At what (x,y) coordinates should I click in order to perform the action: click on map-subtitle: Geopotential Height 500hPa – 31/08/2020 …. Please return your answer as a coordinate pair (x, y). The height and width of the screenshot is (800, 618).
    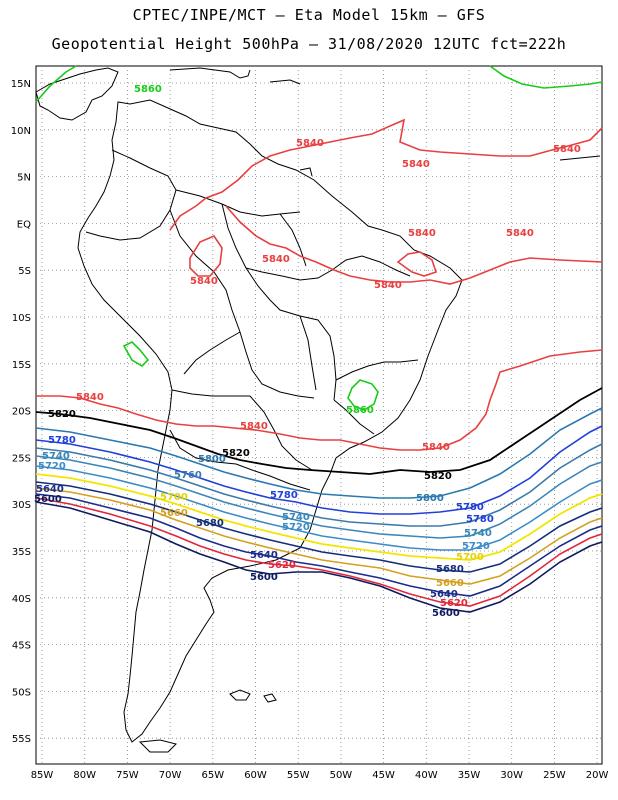
    Looking at the image, I should click on (309, 44).